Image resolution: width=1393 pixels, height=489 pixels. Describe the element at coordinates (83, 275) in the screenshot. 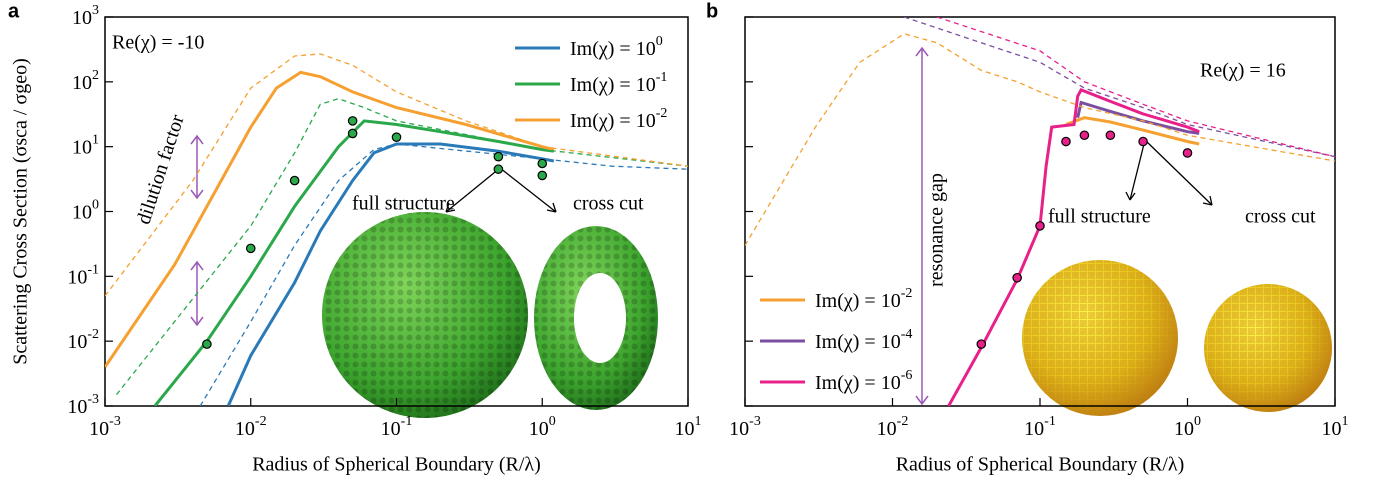

I see `y-tick-label: 10⁻¹` at that location.